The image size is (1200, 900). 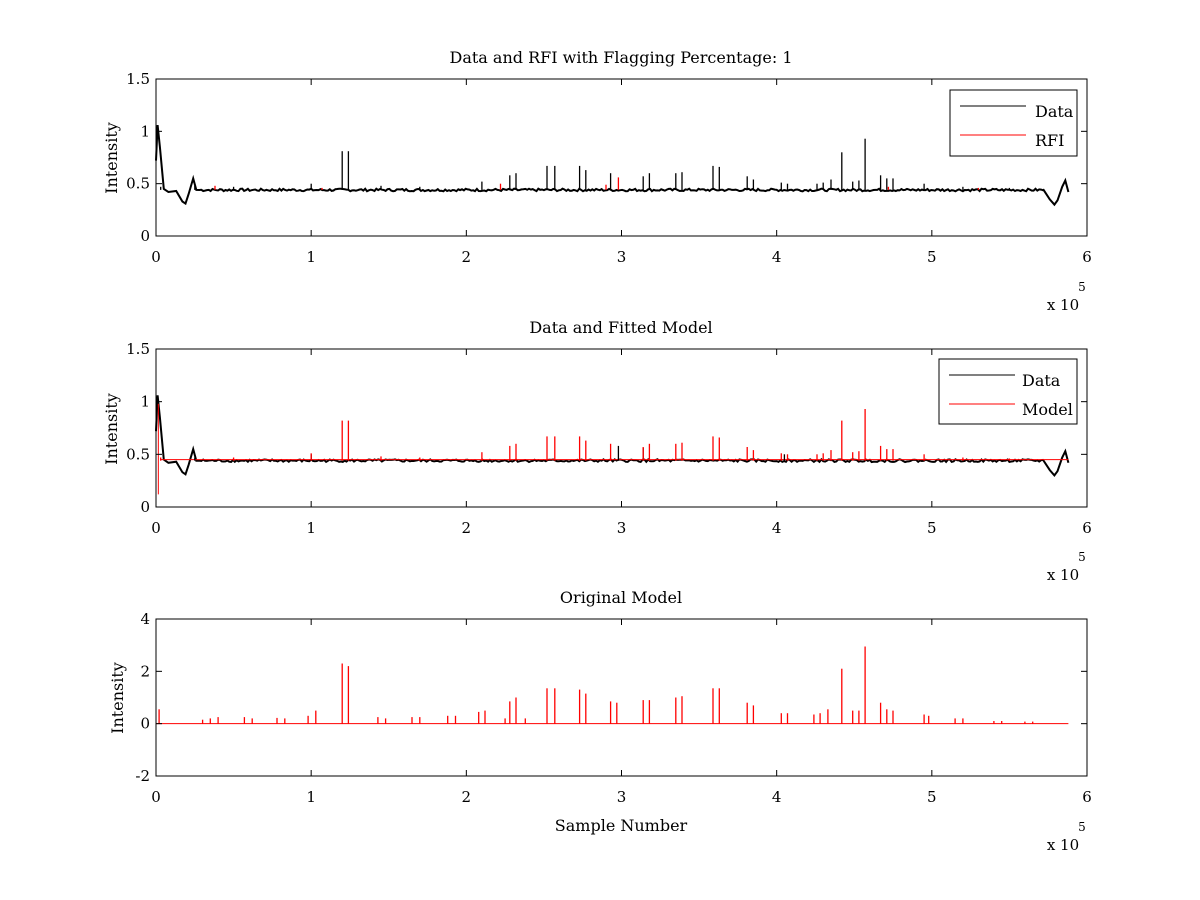 I want to click on y-tick-label: -2, so click(x=142, y=776).